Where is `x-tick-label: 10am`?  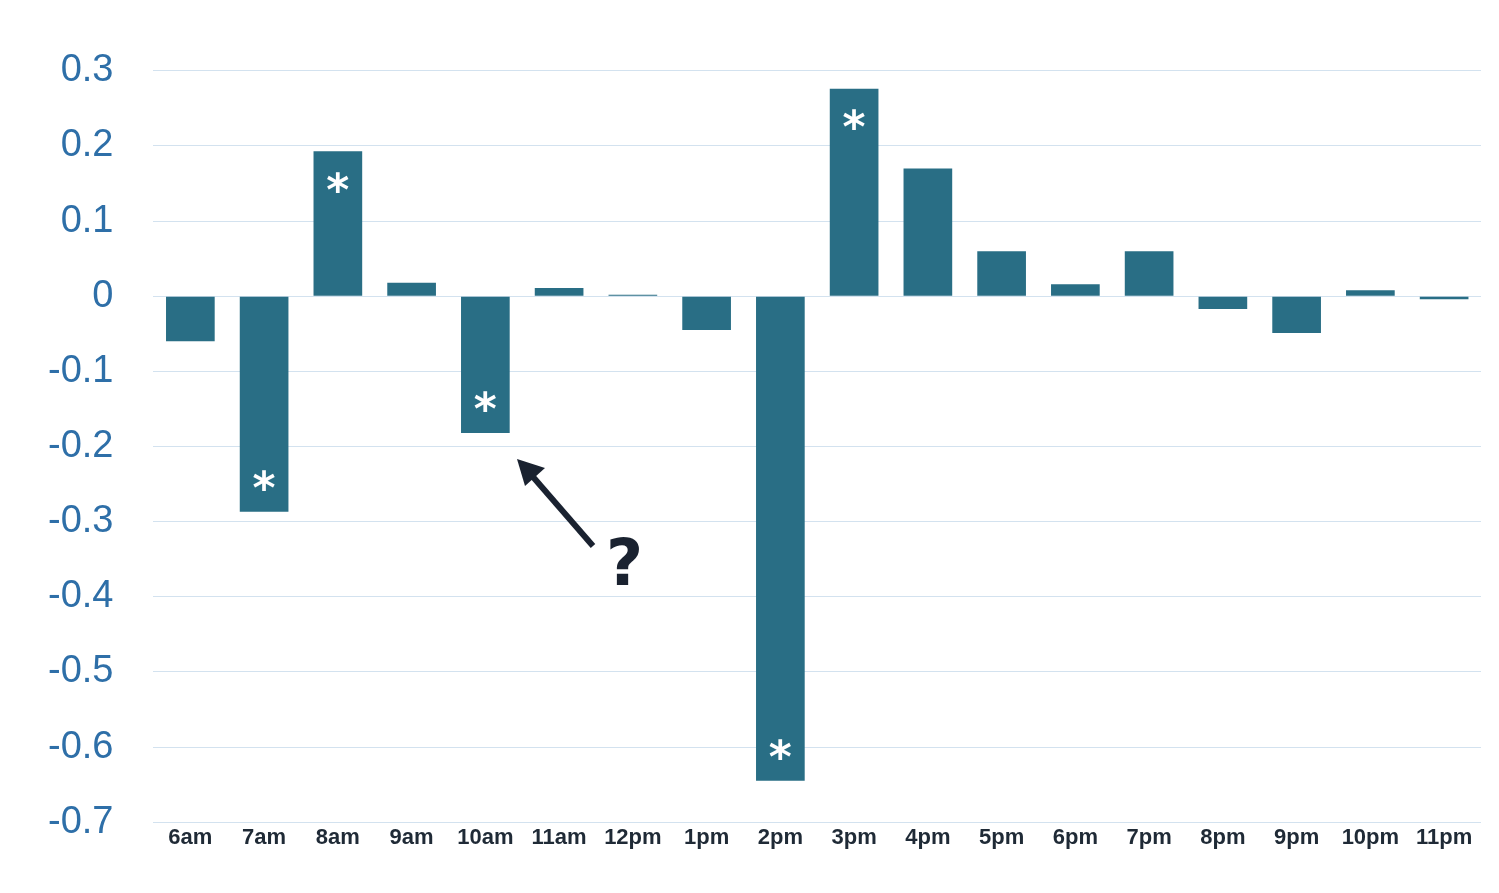 x-tick-label: 10am is located at coordinates (485, 837).